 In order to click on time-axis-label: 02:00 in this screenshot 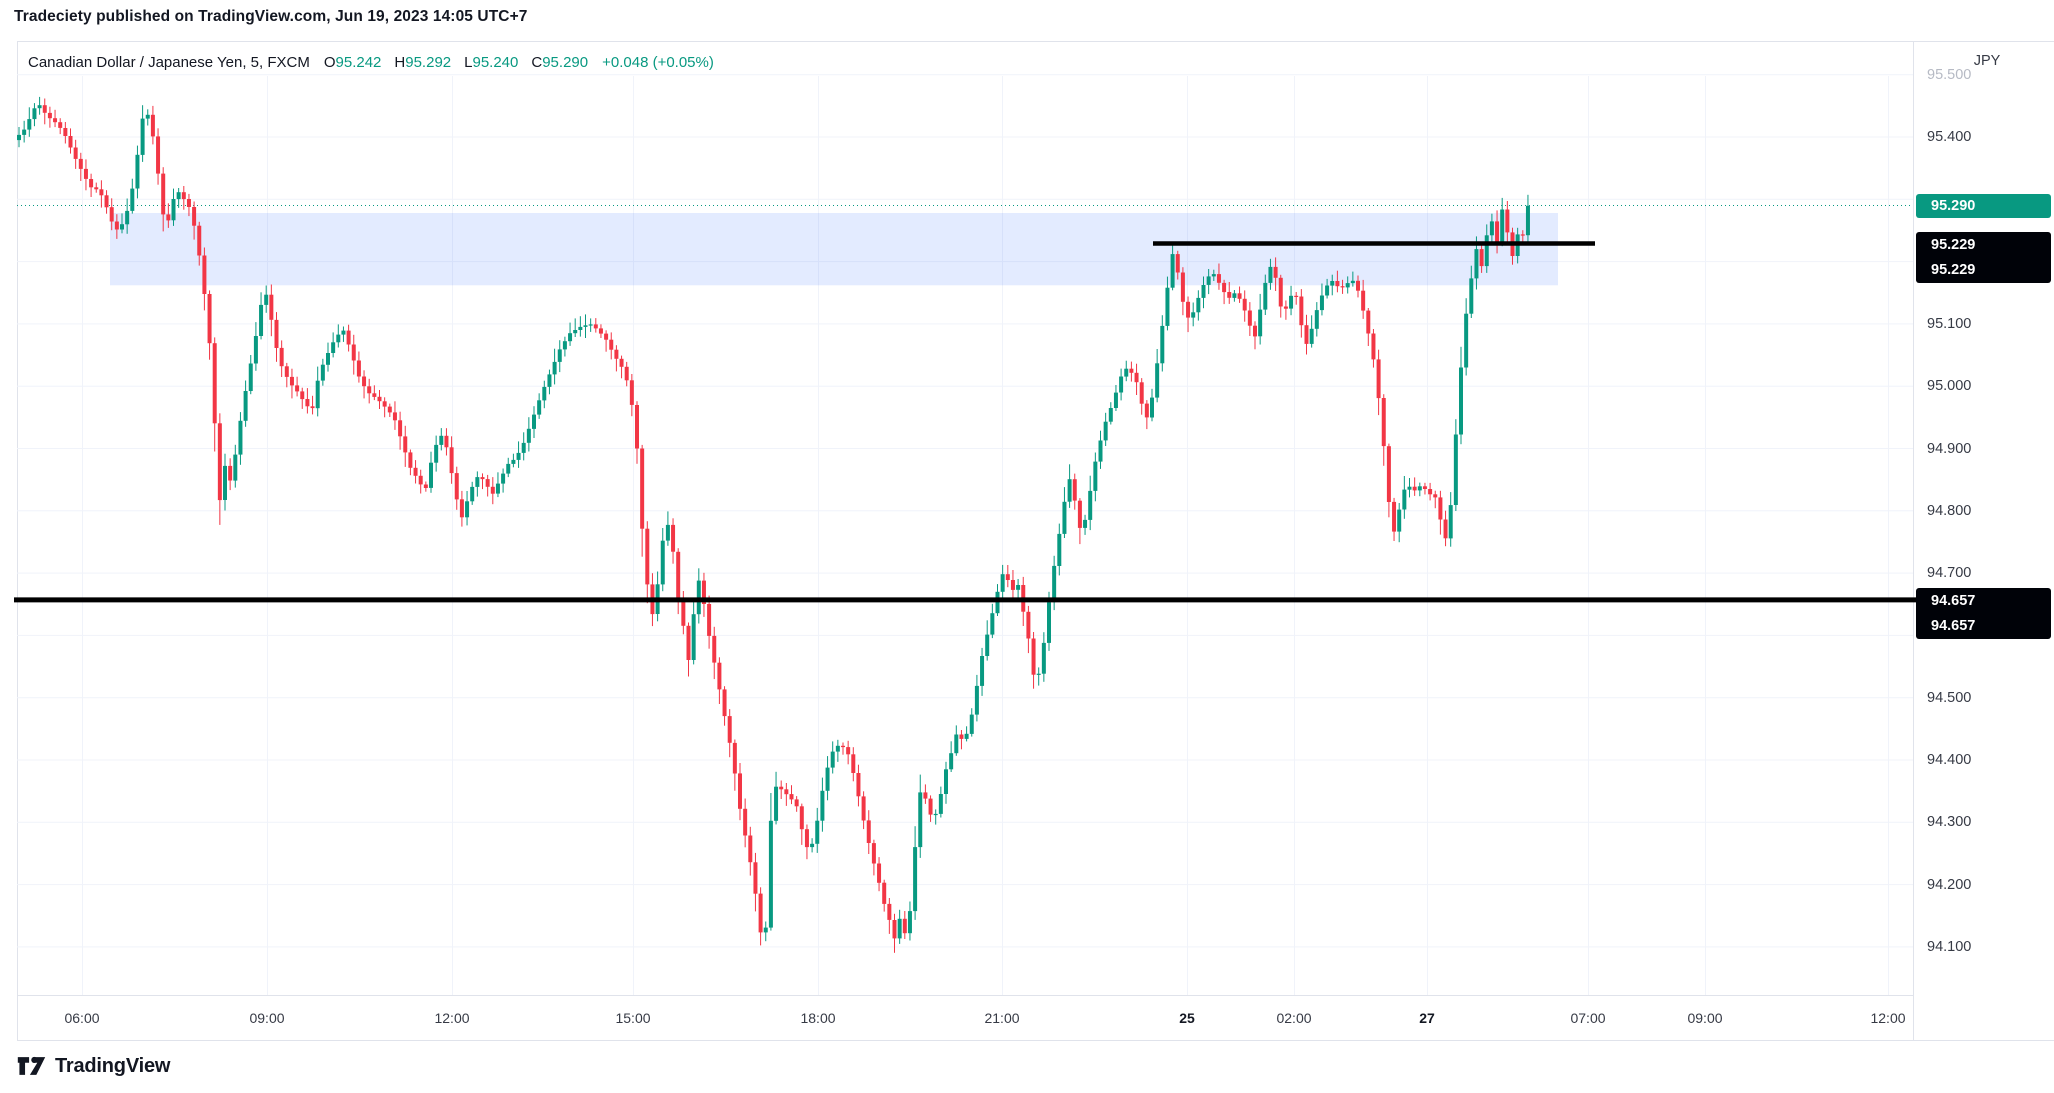, I will do `click(1294, 1018)`.